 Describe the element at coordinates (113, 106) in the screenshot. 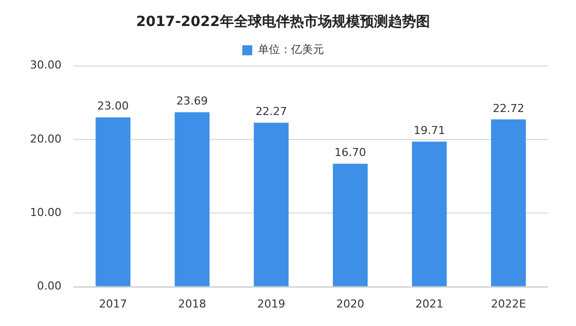

I see `data-label: 23.00` at that location.